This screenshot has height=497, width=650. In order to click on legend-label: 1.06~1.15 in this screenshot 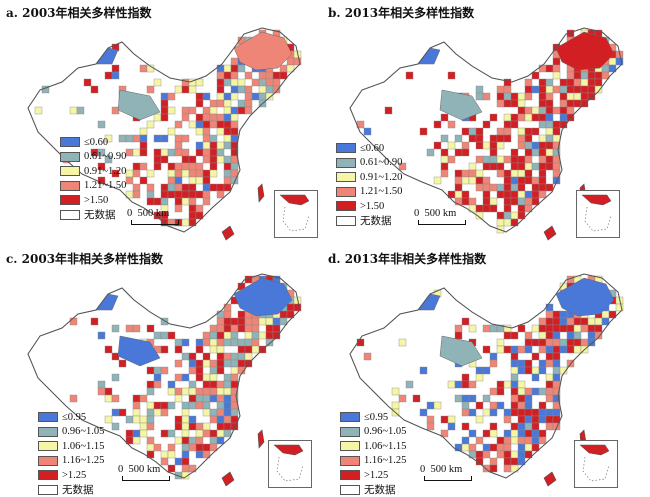, I will do `click(83, 446)`.